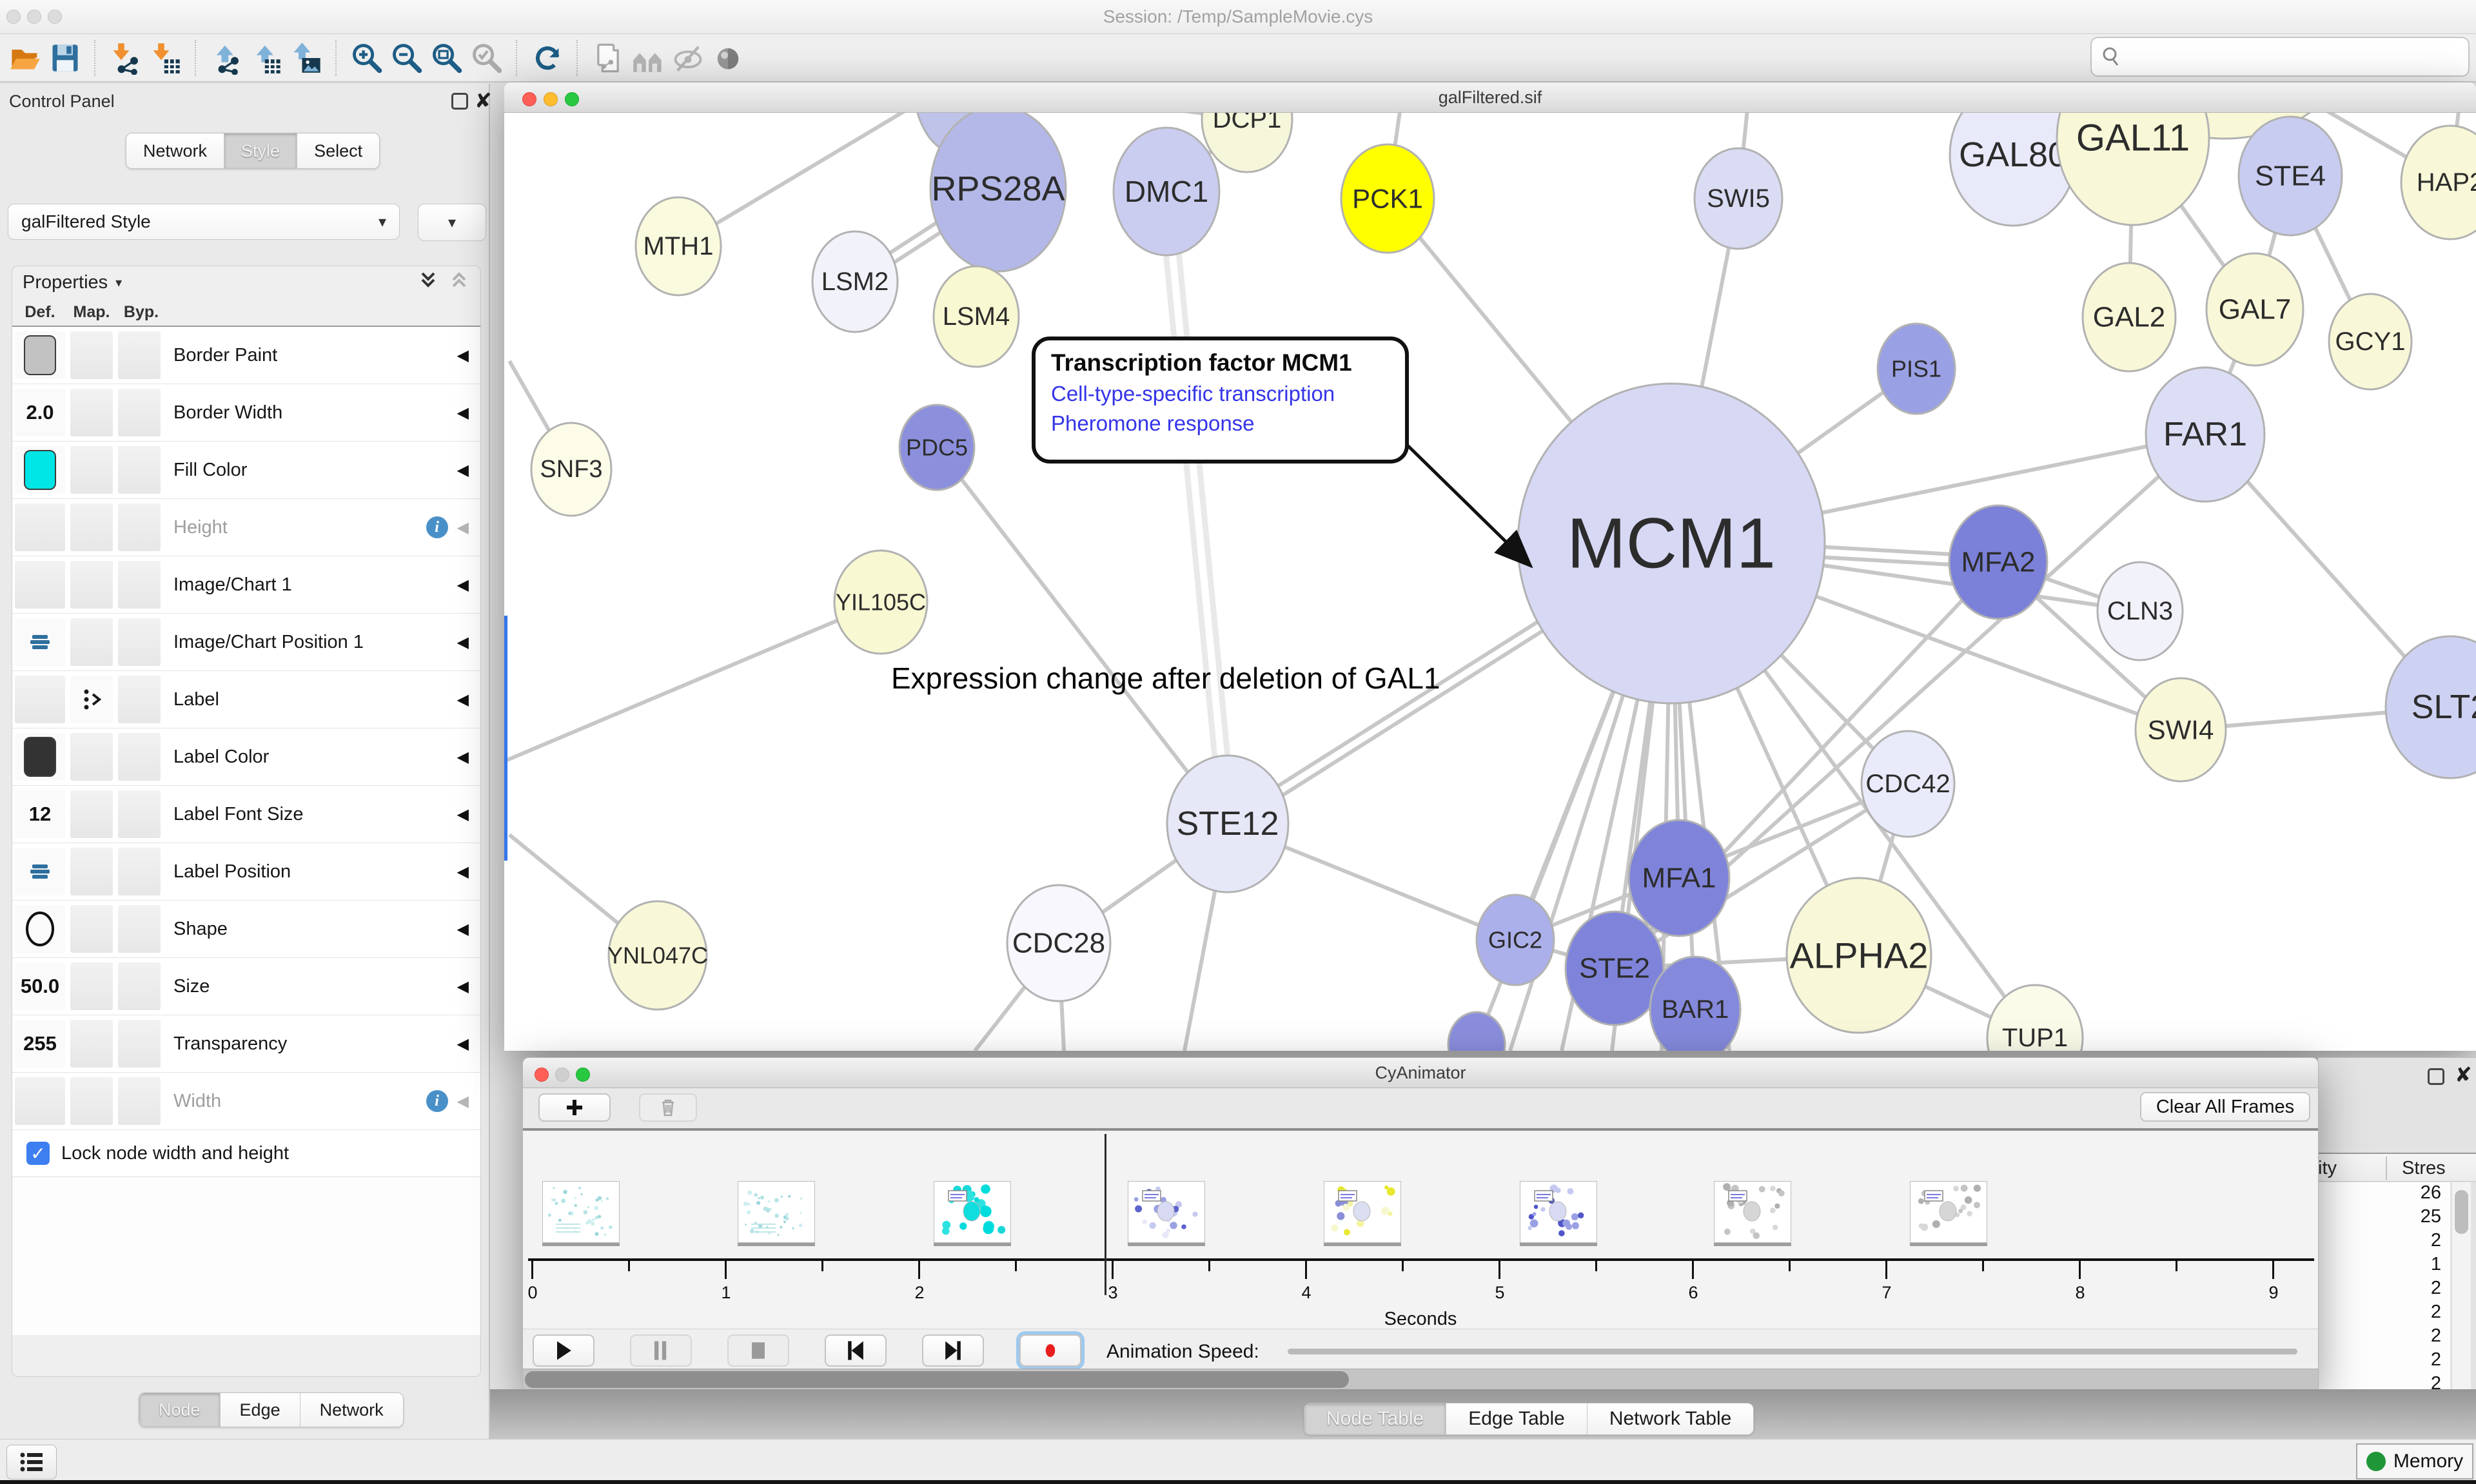 This screenshot has height=1484, width=2476. Describe the element at coordinates (40, 814) in the screenshot. I see `default-value-cell: 12` at that location.